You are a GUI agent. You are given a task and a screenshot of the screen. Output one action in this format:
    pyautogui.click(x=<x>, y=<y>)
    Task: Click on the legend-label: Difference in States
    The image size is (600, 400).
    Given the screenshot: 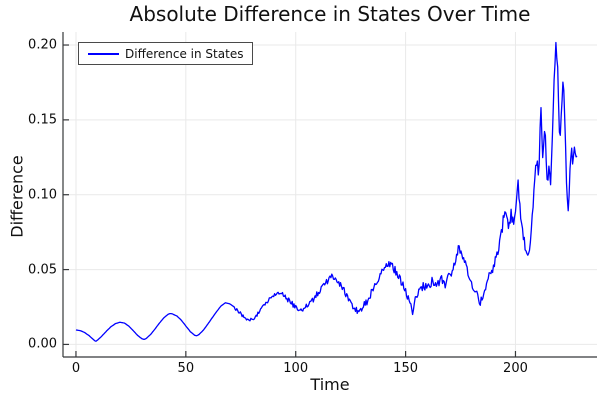 What is the action you would take?
    pyautogui.click(x=184, y=53)
    